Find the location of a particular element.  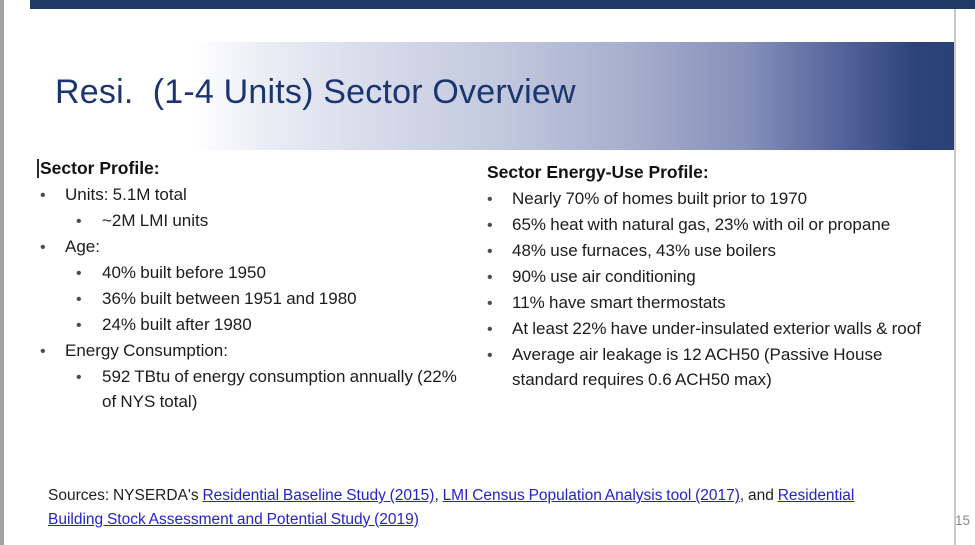

list-item-text: 48% use furnaces, 43% use boilers is located at coordinates (644, 250).